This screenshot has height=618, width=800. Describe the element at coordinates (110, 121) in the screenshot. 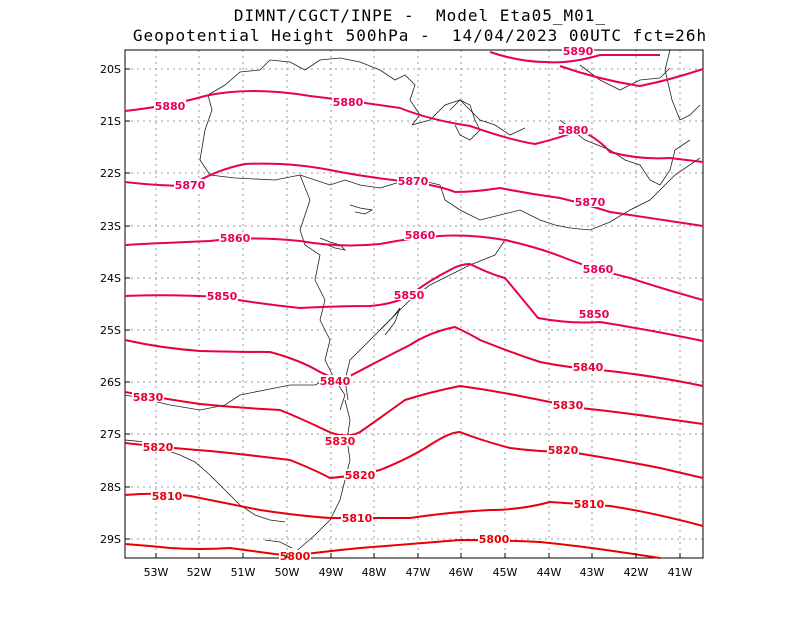

I see `lat-label: 21S` at that location.